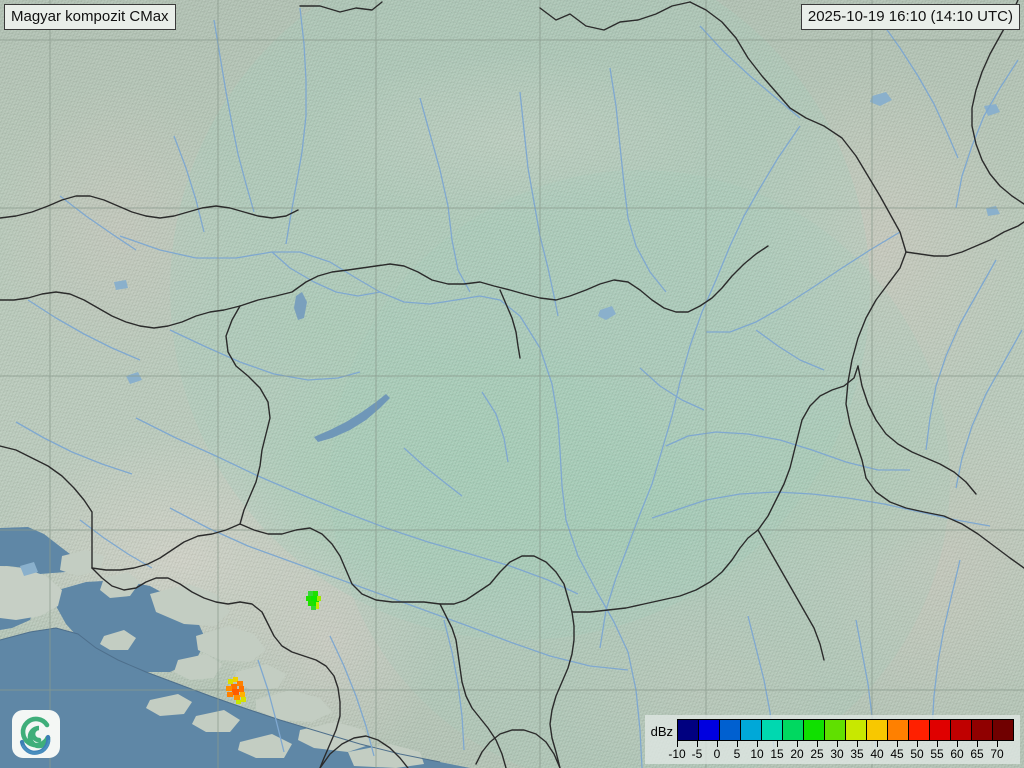 The image size is (1024, 768). Describe the element at coordinates (910, 17) in the screenshot. I see `timestamp-label: 2025-10-19 16:10 (14:10 UTC)` at that location.